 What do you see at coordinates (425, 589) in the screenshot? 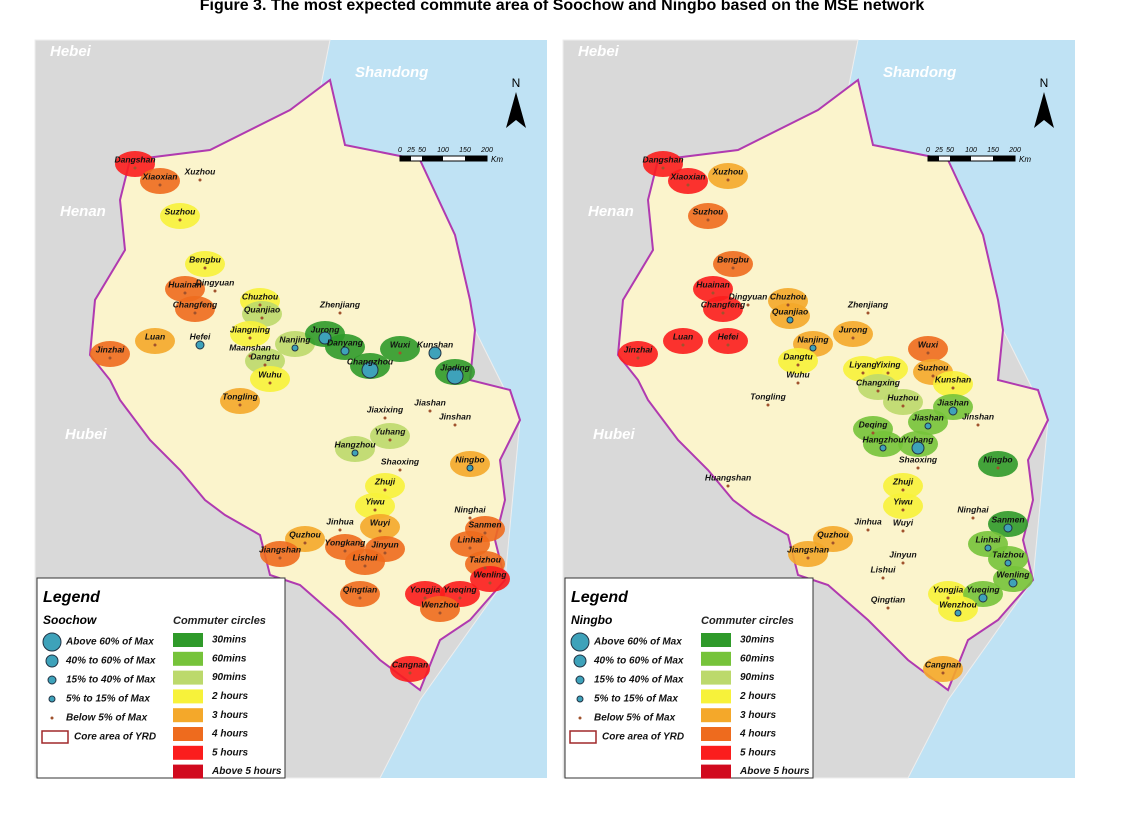
I see `city-label: Yongjia` at bounding box center [425, 589].